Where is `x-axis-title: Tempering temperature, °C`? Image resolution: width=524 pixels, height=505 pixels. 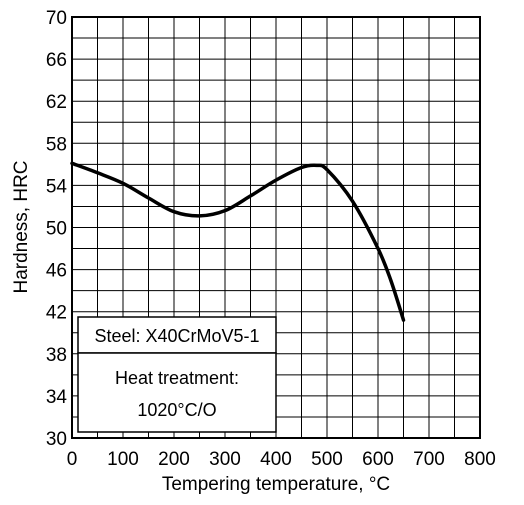 x-axis-title: Tempering temperature, °C is located at coordinates (276, 484).